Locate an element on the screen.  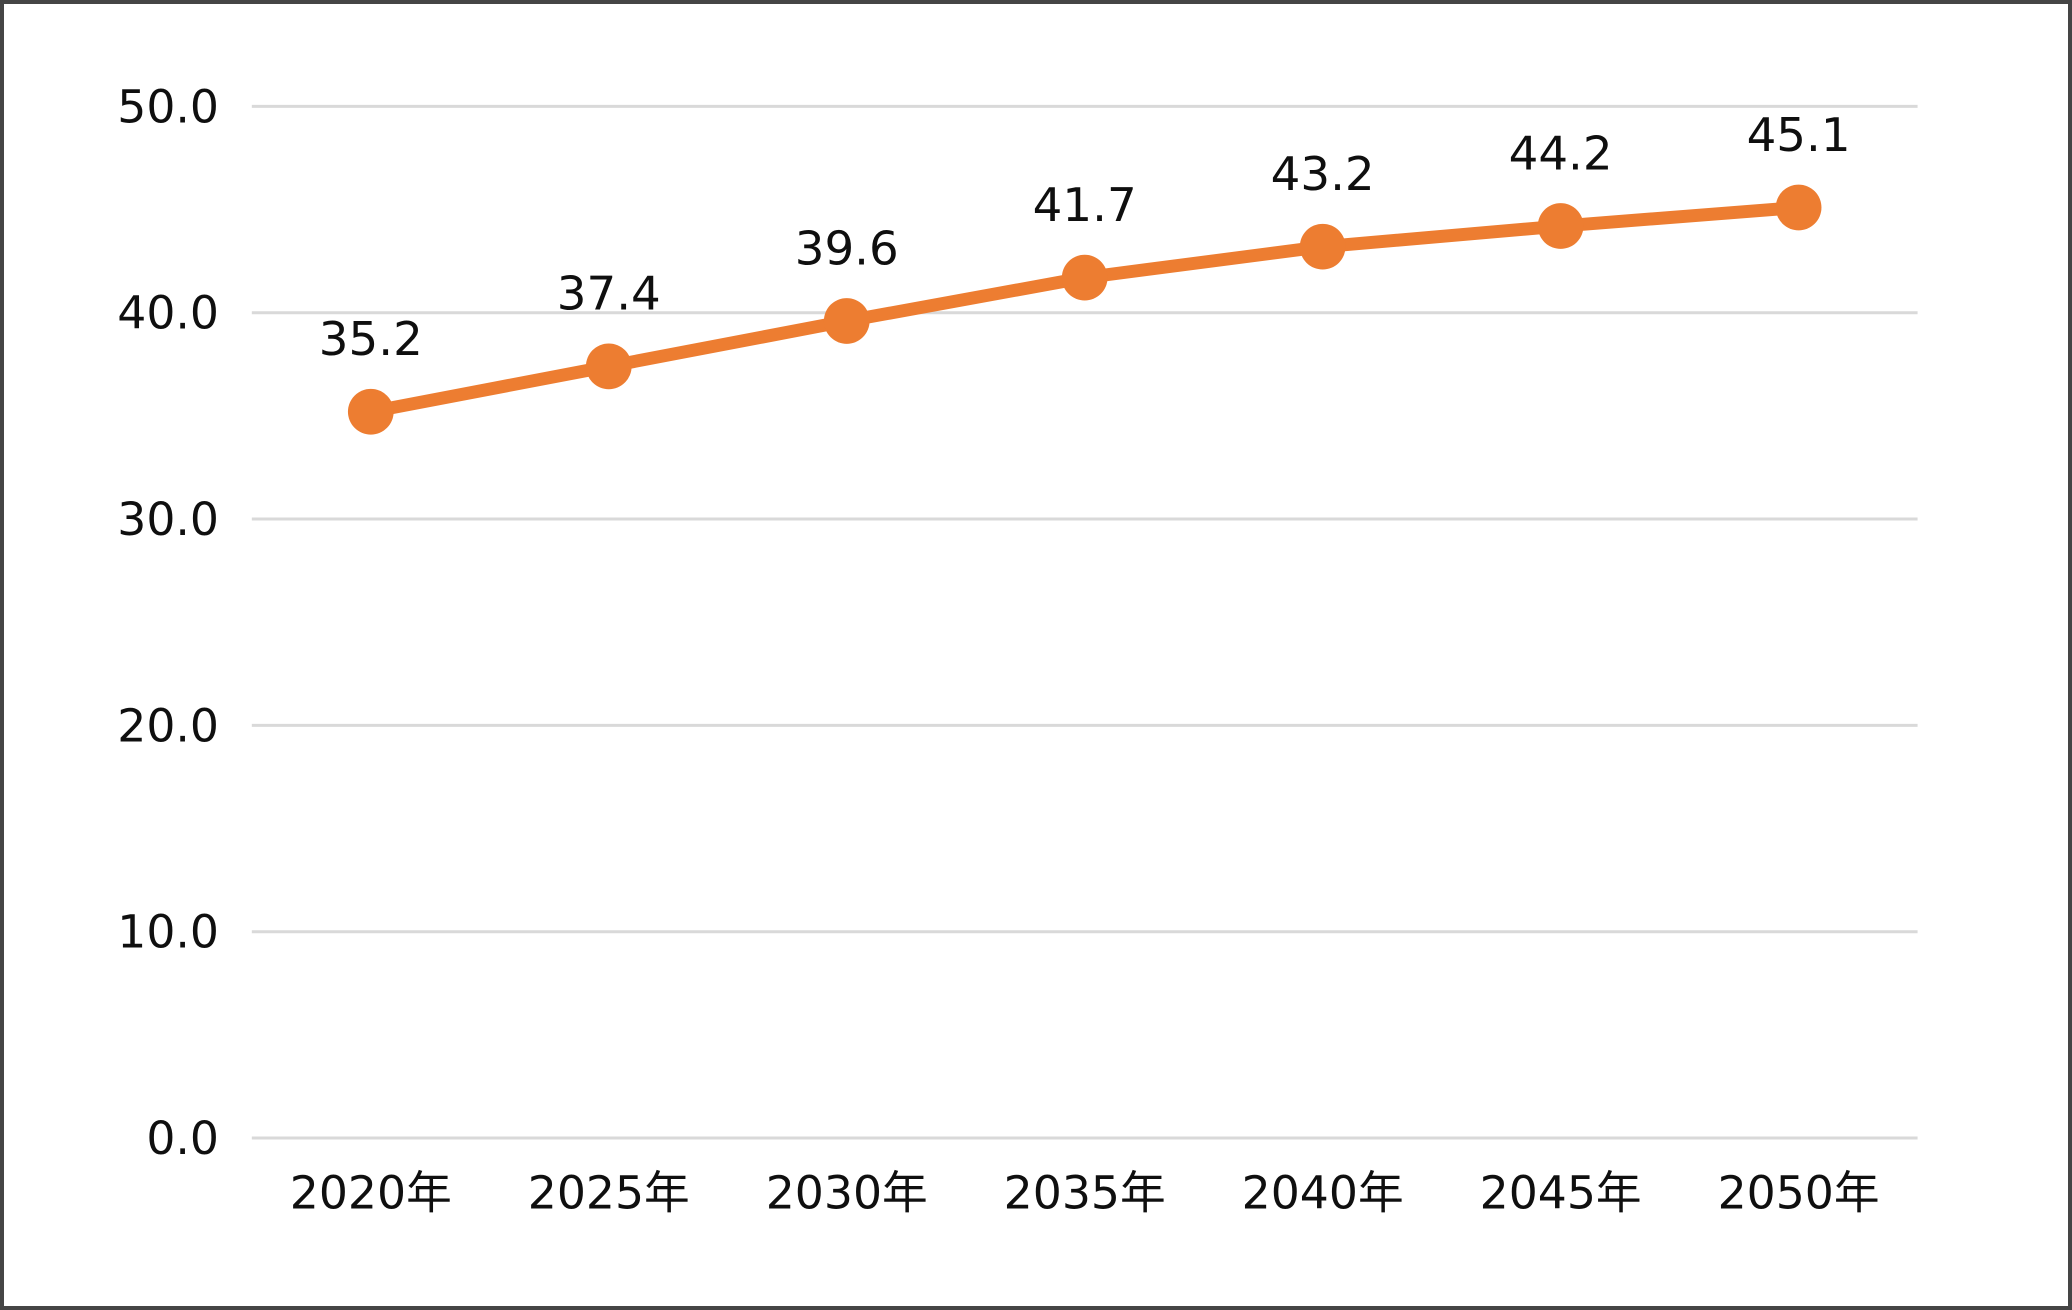
x-axis-tick-label: 2045年 is located at coordinates (1561, 1193).